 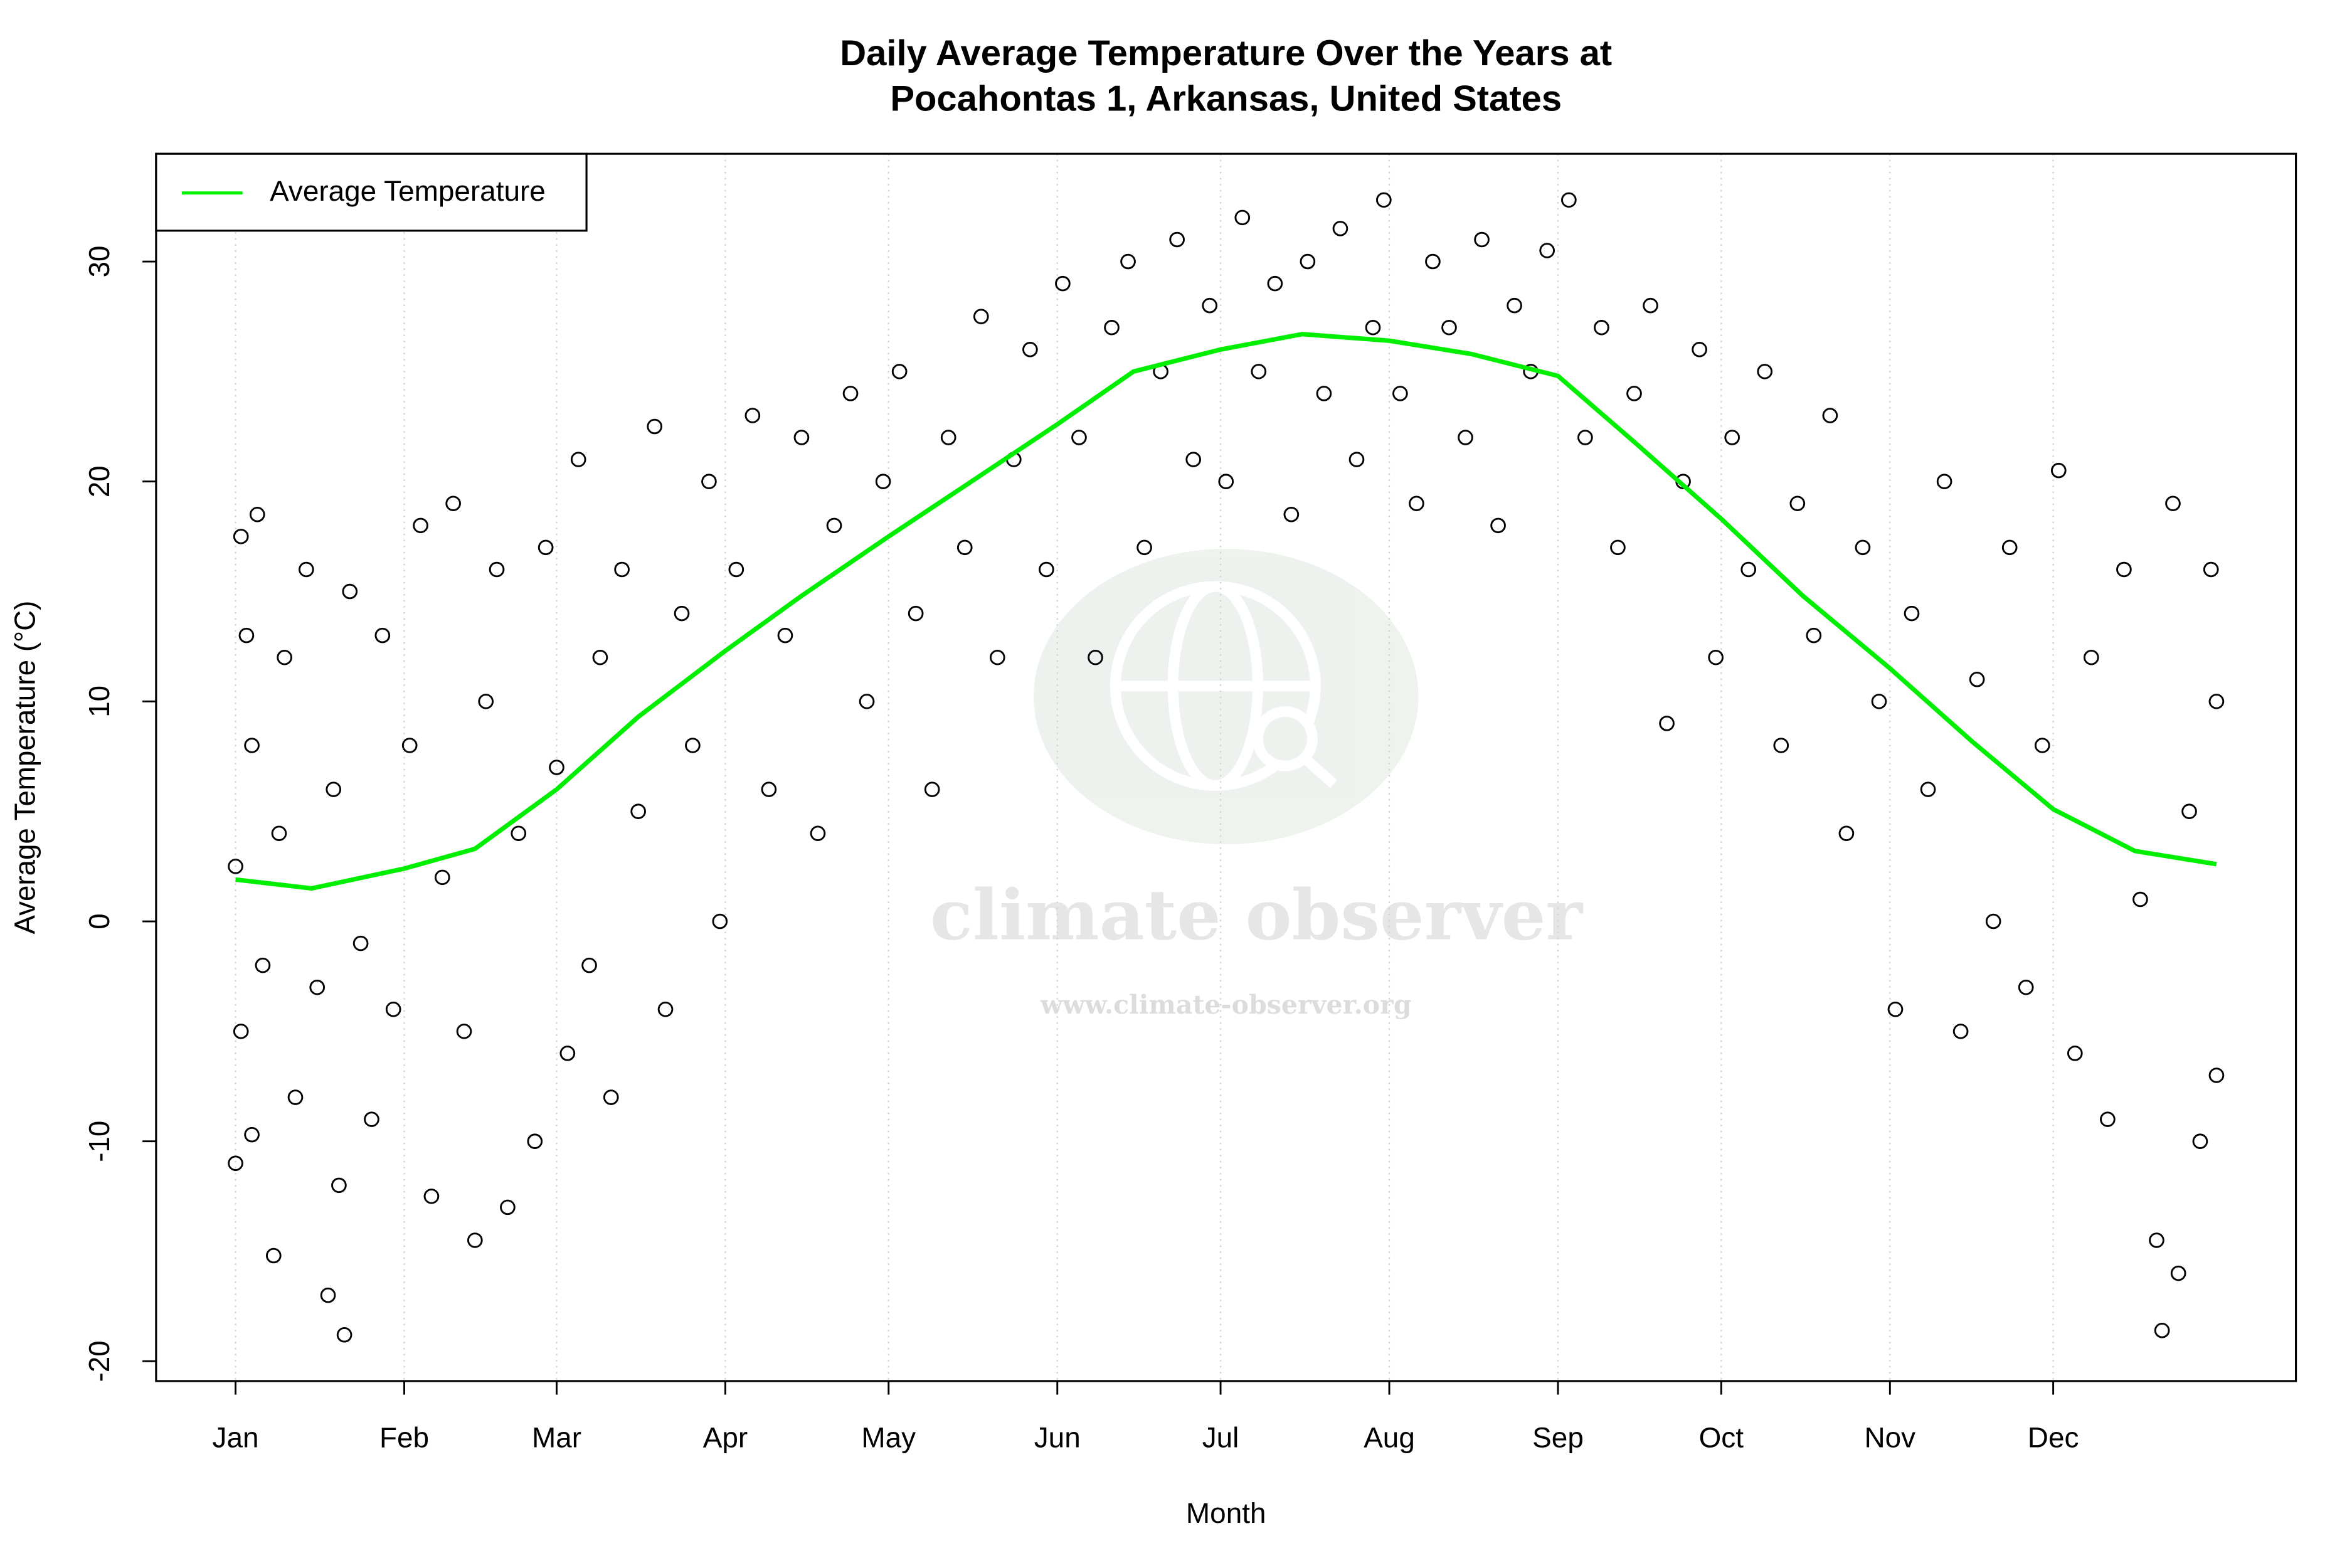 I want to click on x-tick-label: Jun, so click(x=1057, y=1438).